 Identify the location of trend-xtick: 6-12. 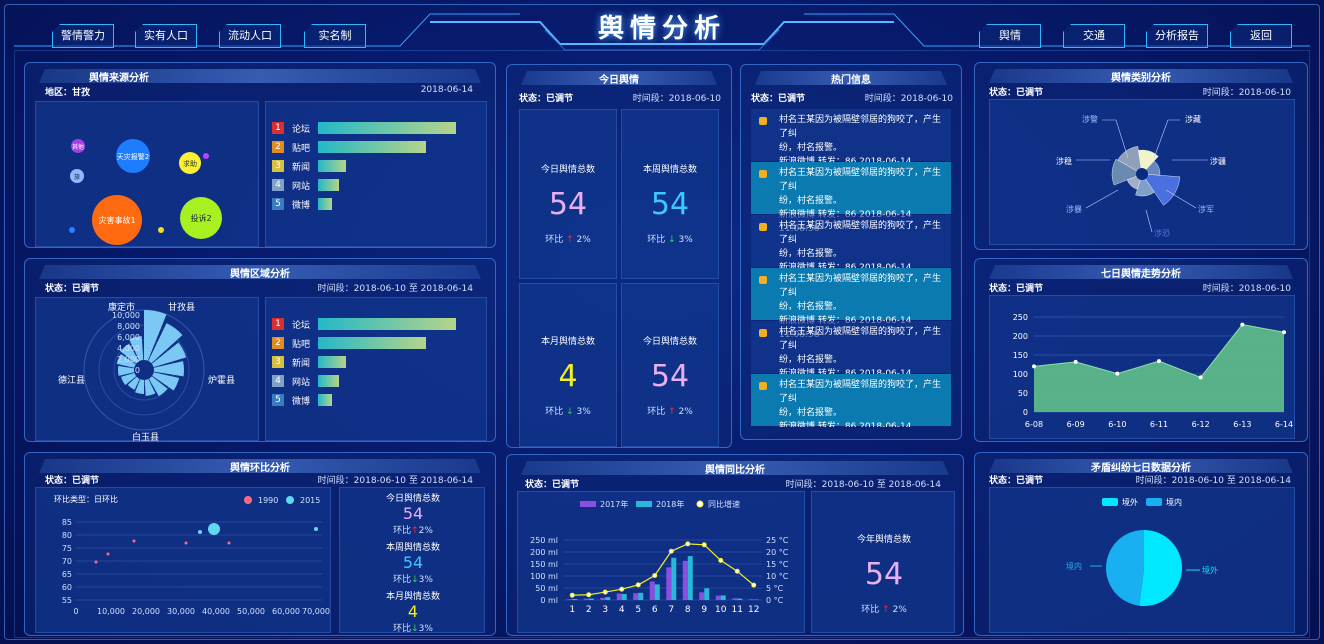
(1201, 424).